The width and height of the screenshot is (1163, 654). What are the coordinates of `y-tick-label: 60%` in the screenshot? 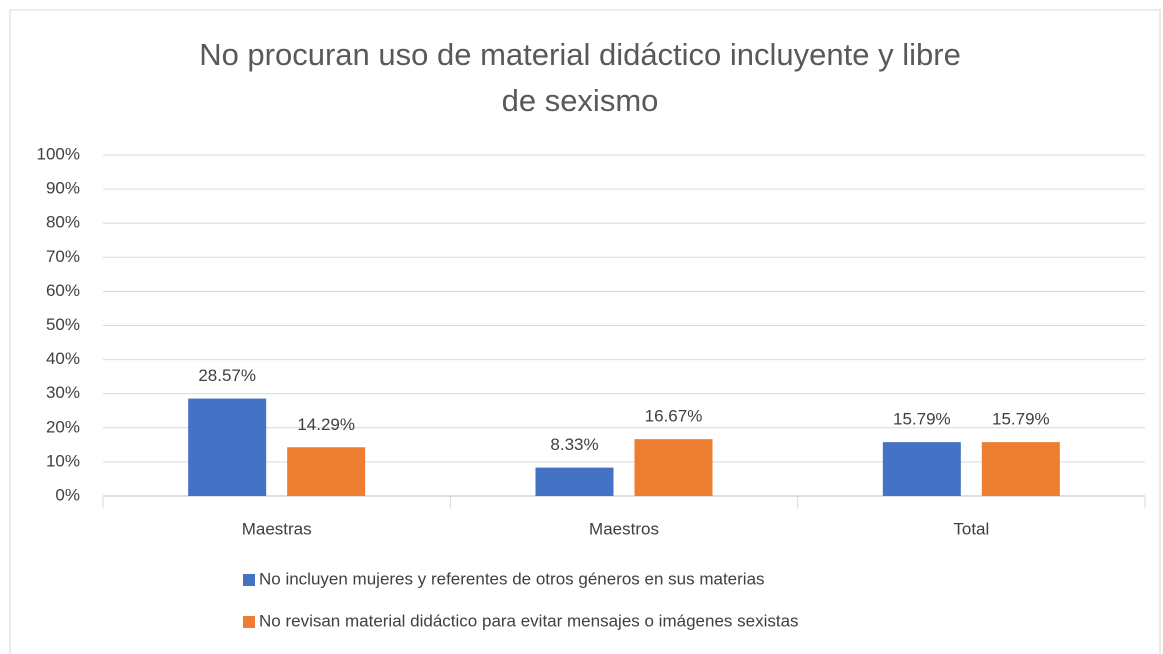 It's located at (63, 290).